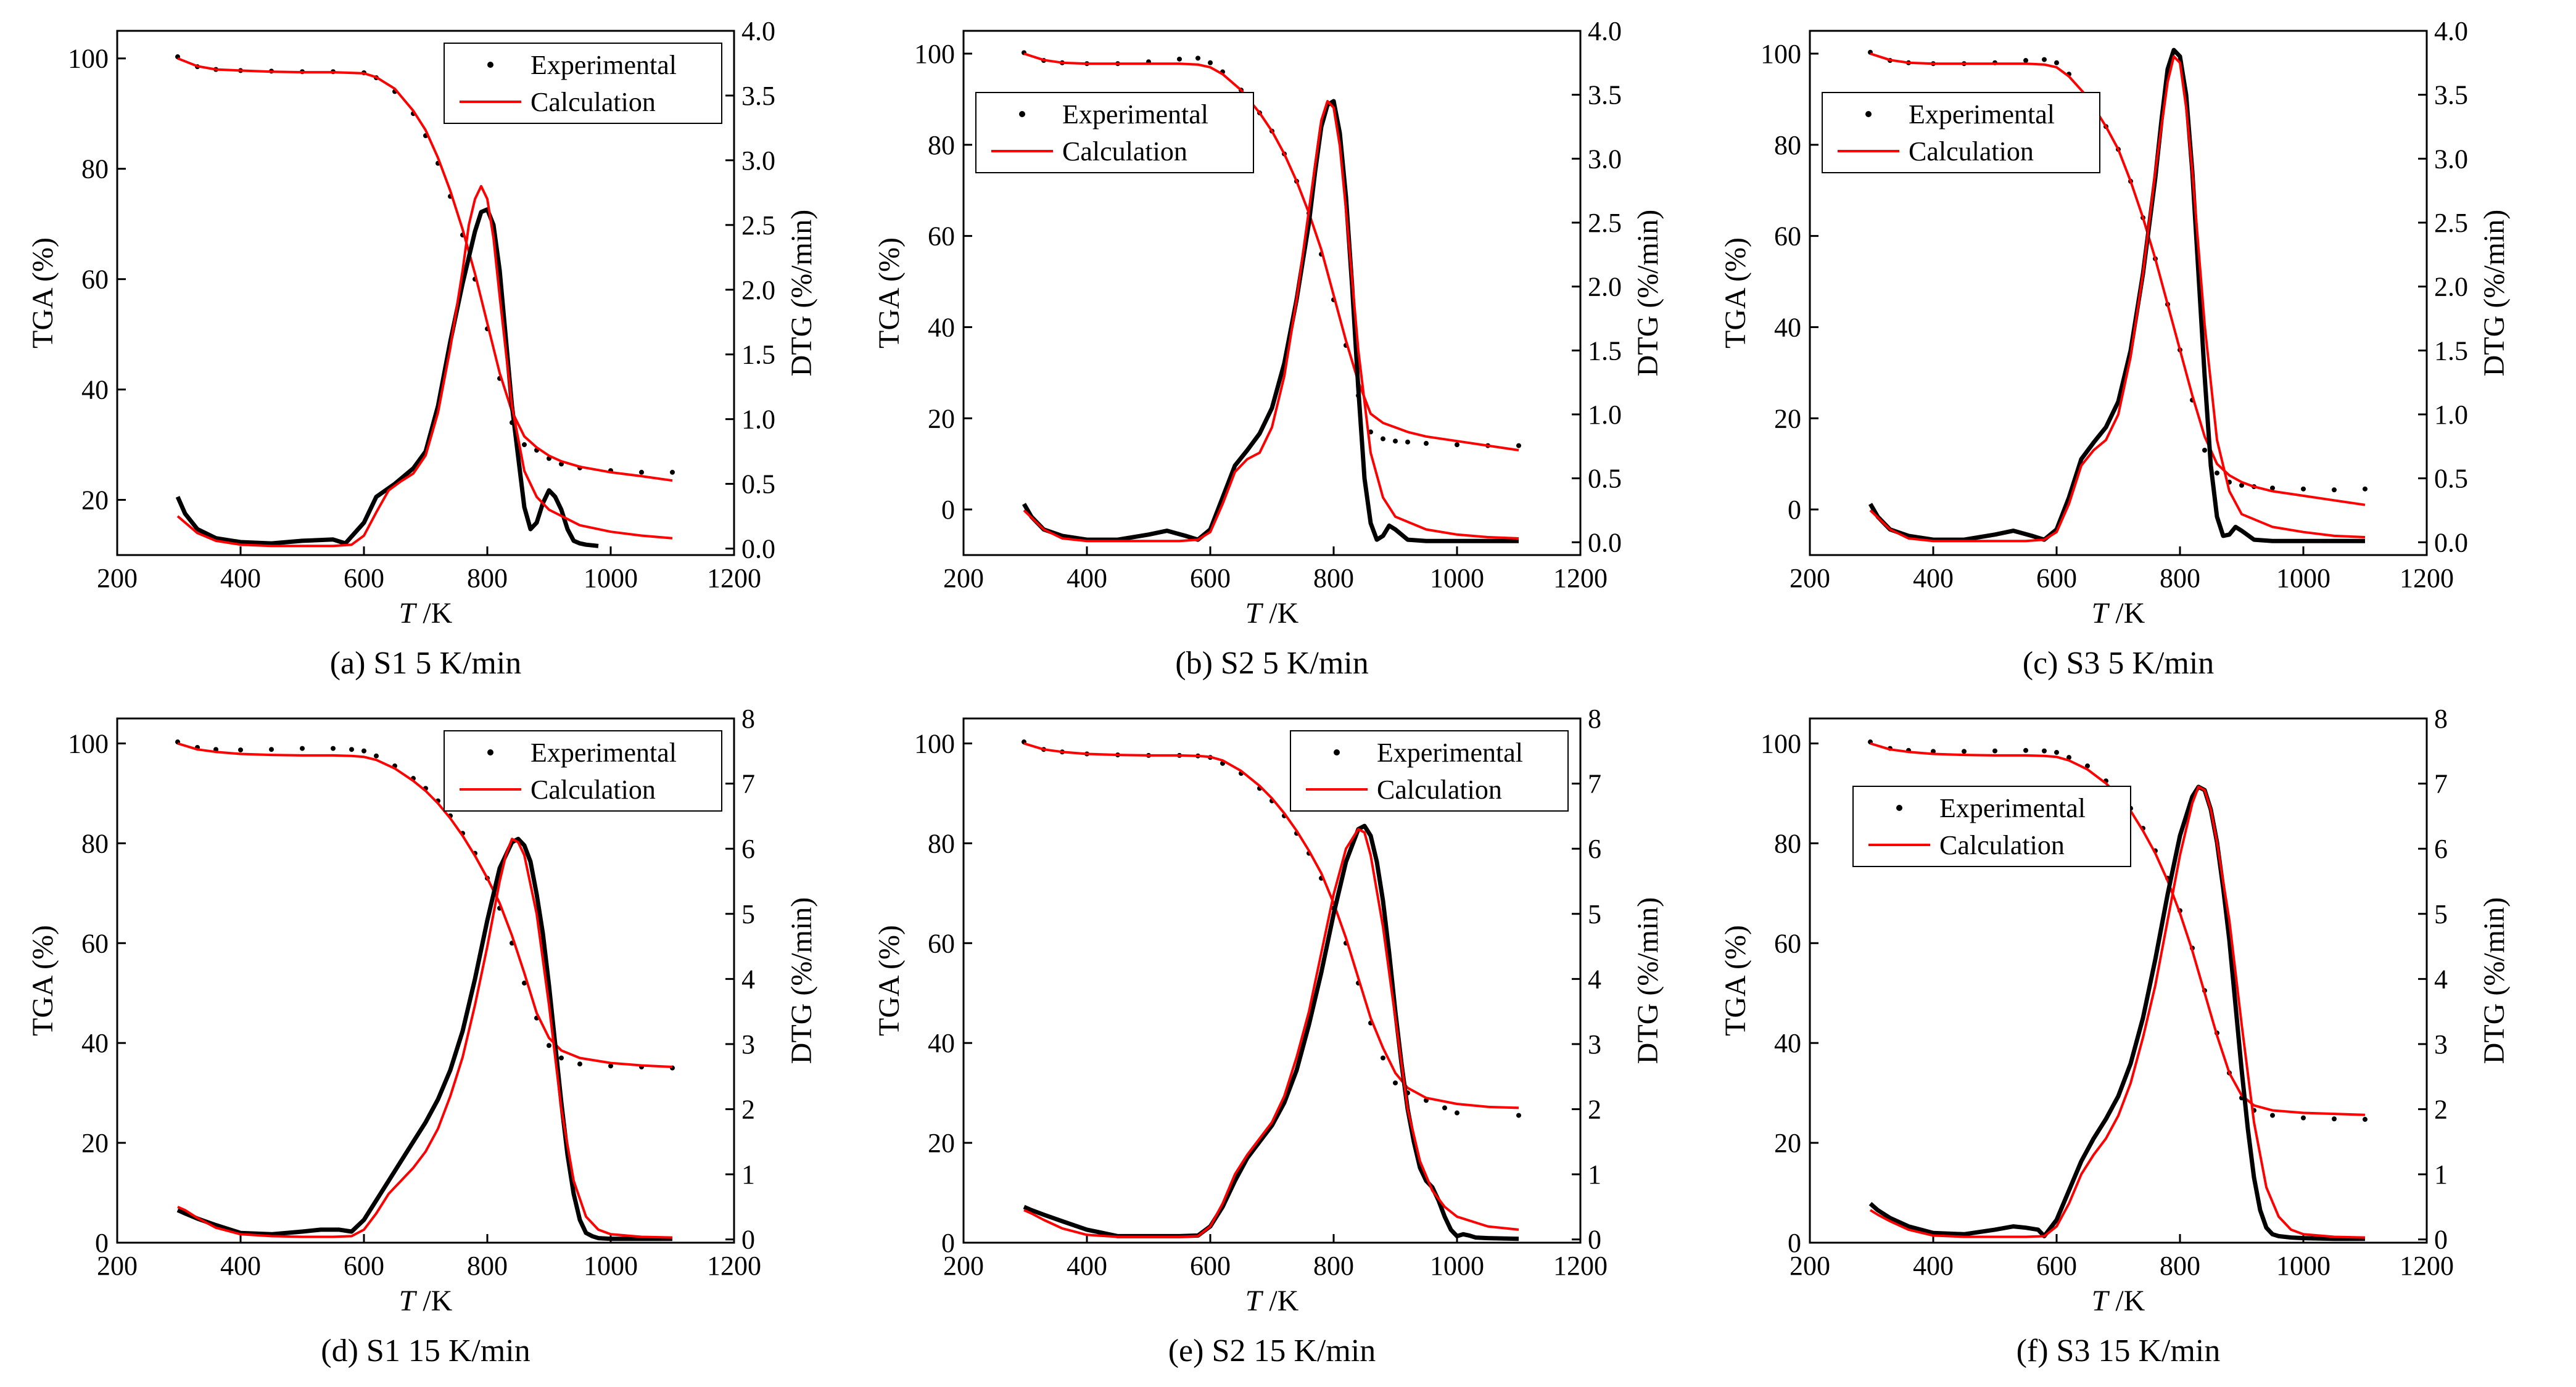 The width and height of the screenshot is (2576, 1387). Describe the element at coordinates (1254, 613) in the screenshot. I see `x-axis-label-symbol: T` at that location.